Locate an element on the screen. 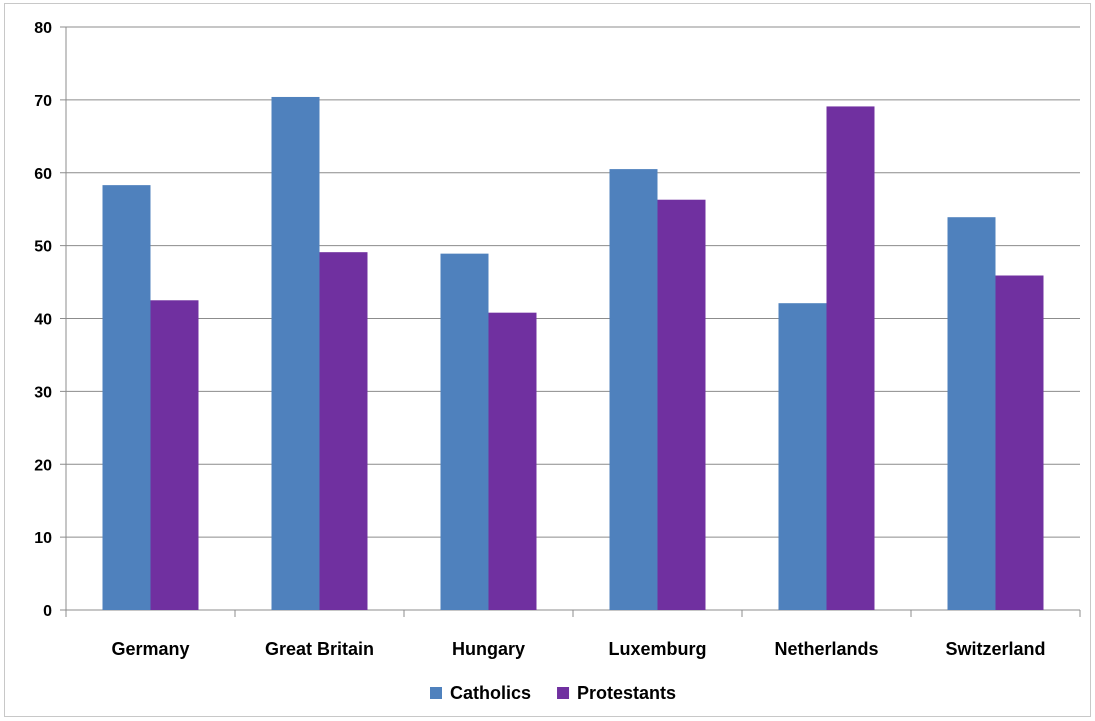  y-tick-label-10: 10 is located at coordinates (43, 538).